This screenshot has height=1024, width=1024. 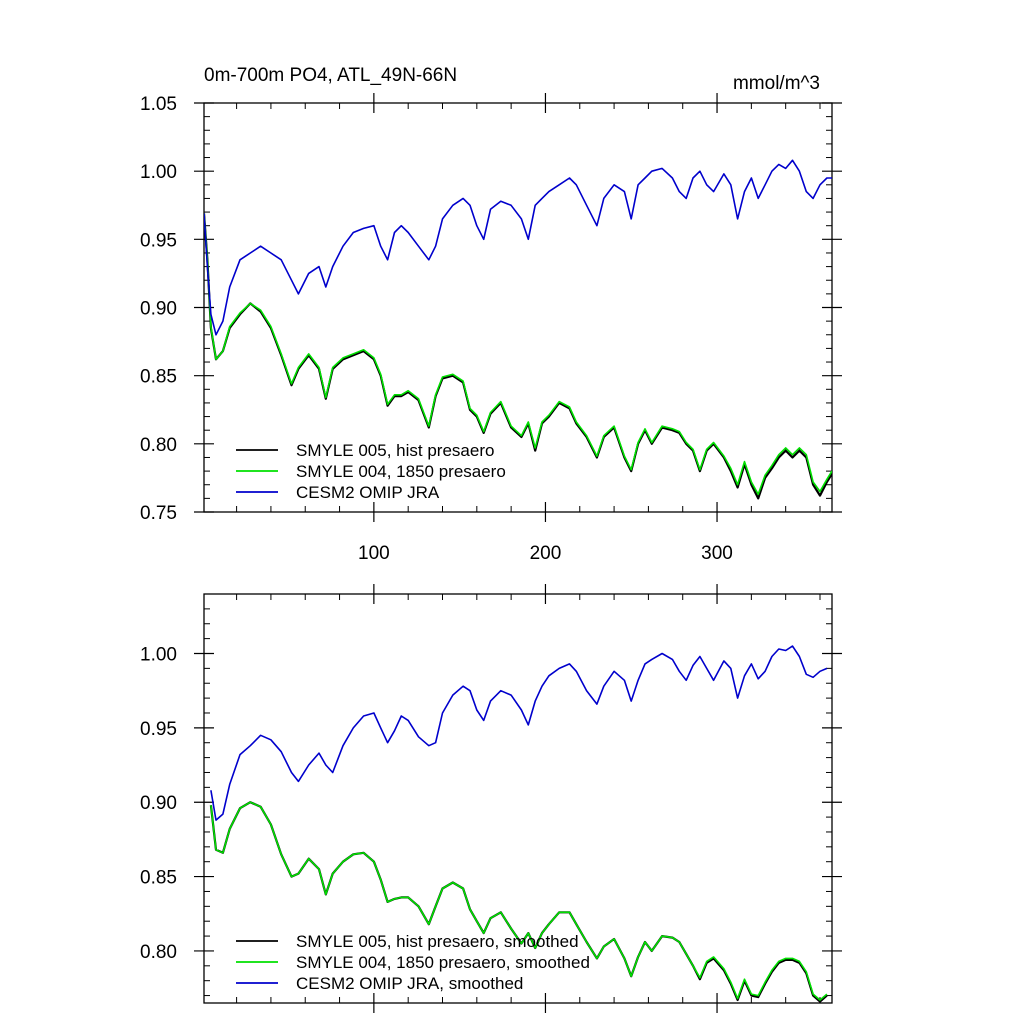 What do you see at coordinates (717, 553) in the screenshot?
I see `x-tick-label: 300` at bounding box center [717, 553].